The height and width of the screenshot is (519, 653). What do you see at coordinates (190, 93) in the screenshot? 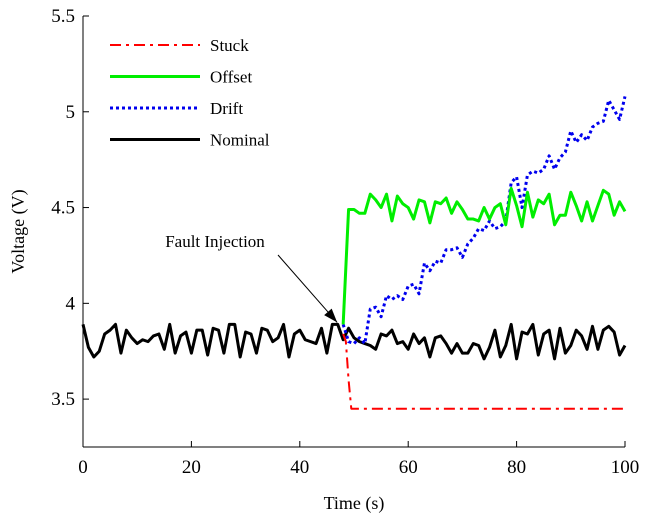
I see `legend-layer: Stuck Offset Drift Nominal` at bounding box center [190, 93].